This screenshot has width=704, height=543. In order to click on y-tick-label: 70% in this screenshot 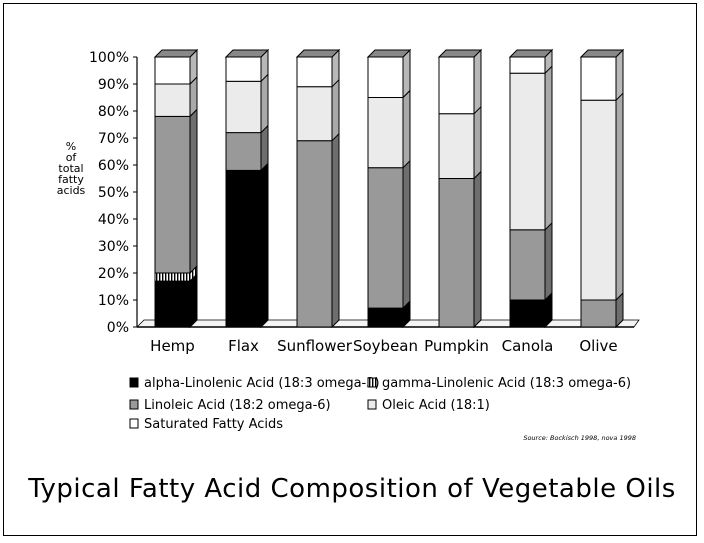, I will do `click(113, 139)`.